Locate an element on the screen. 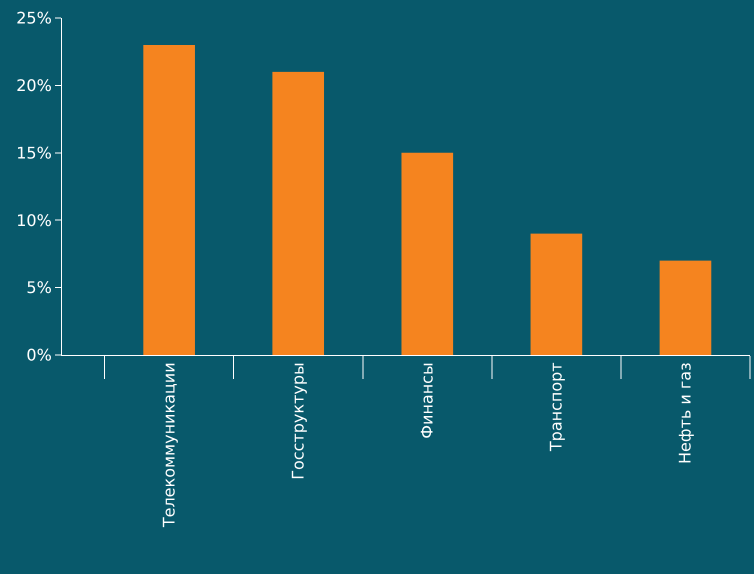 The width and height of the screenshot is (754, 574). y-tick-label: 0% is located at coordinates (39, 355).